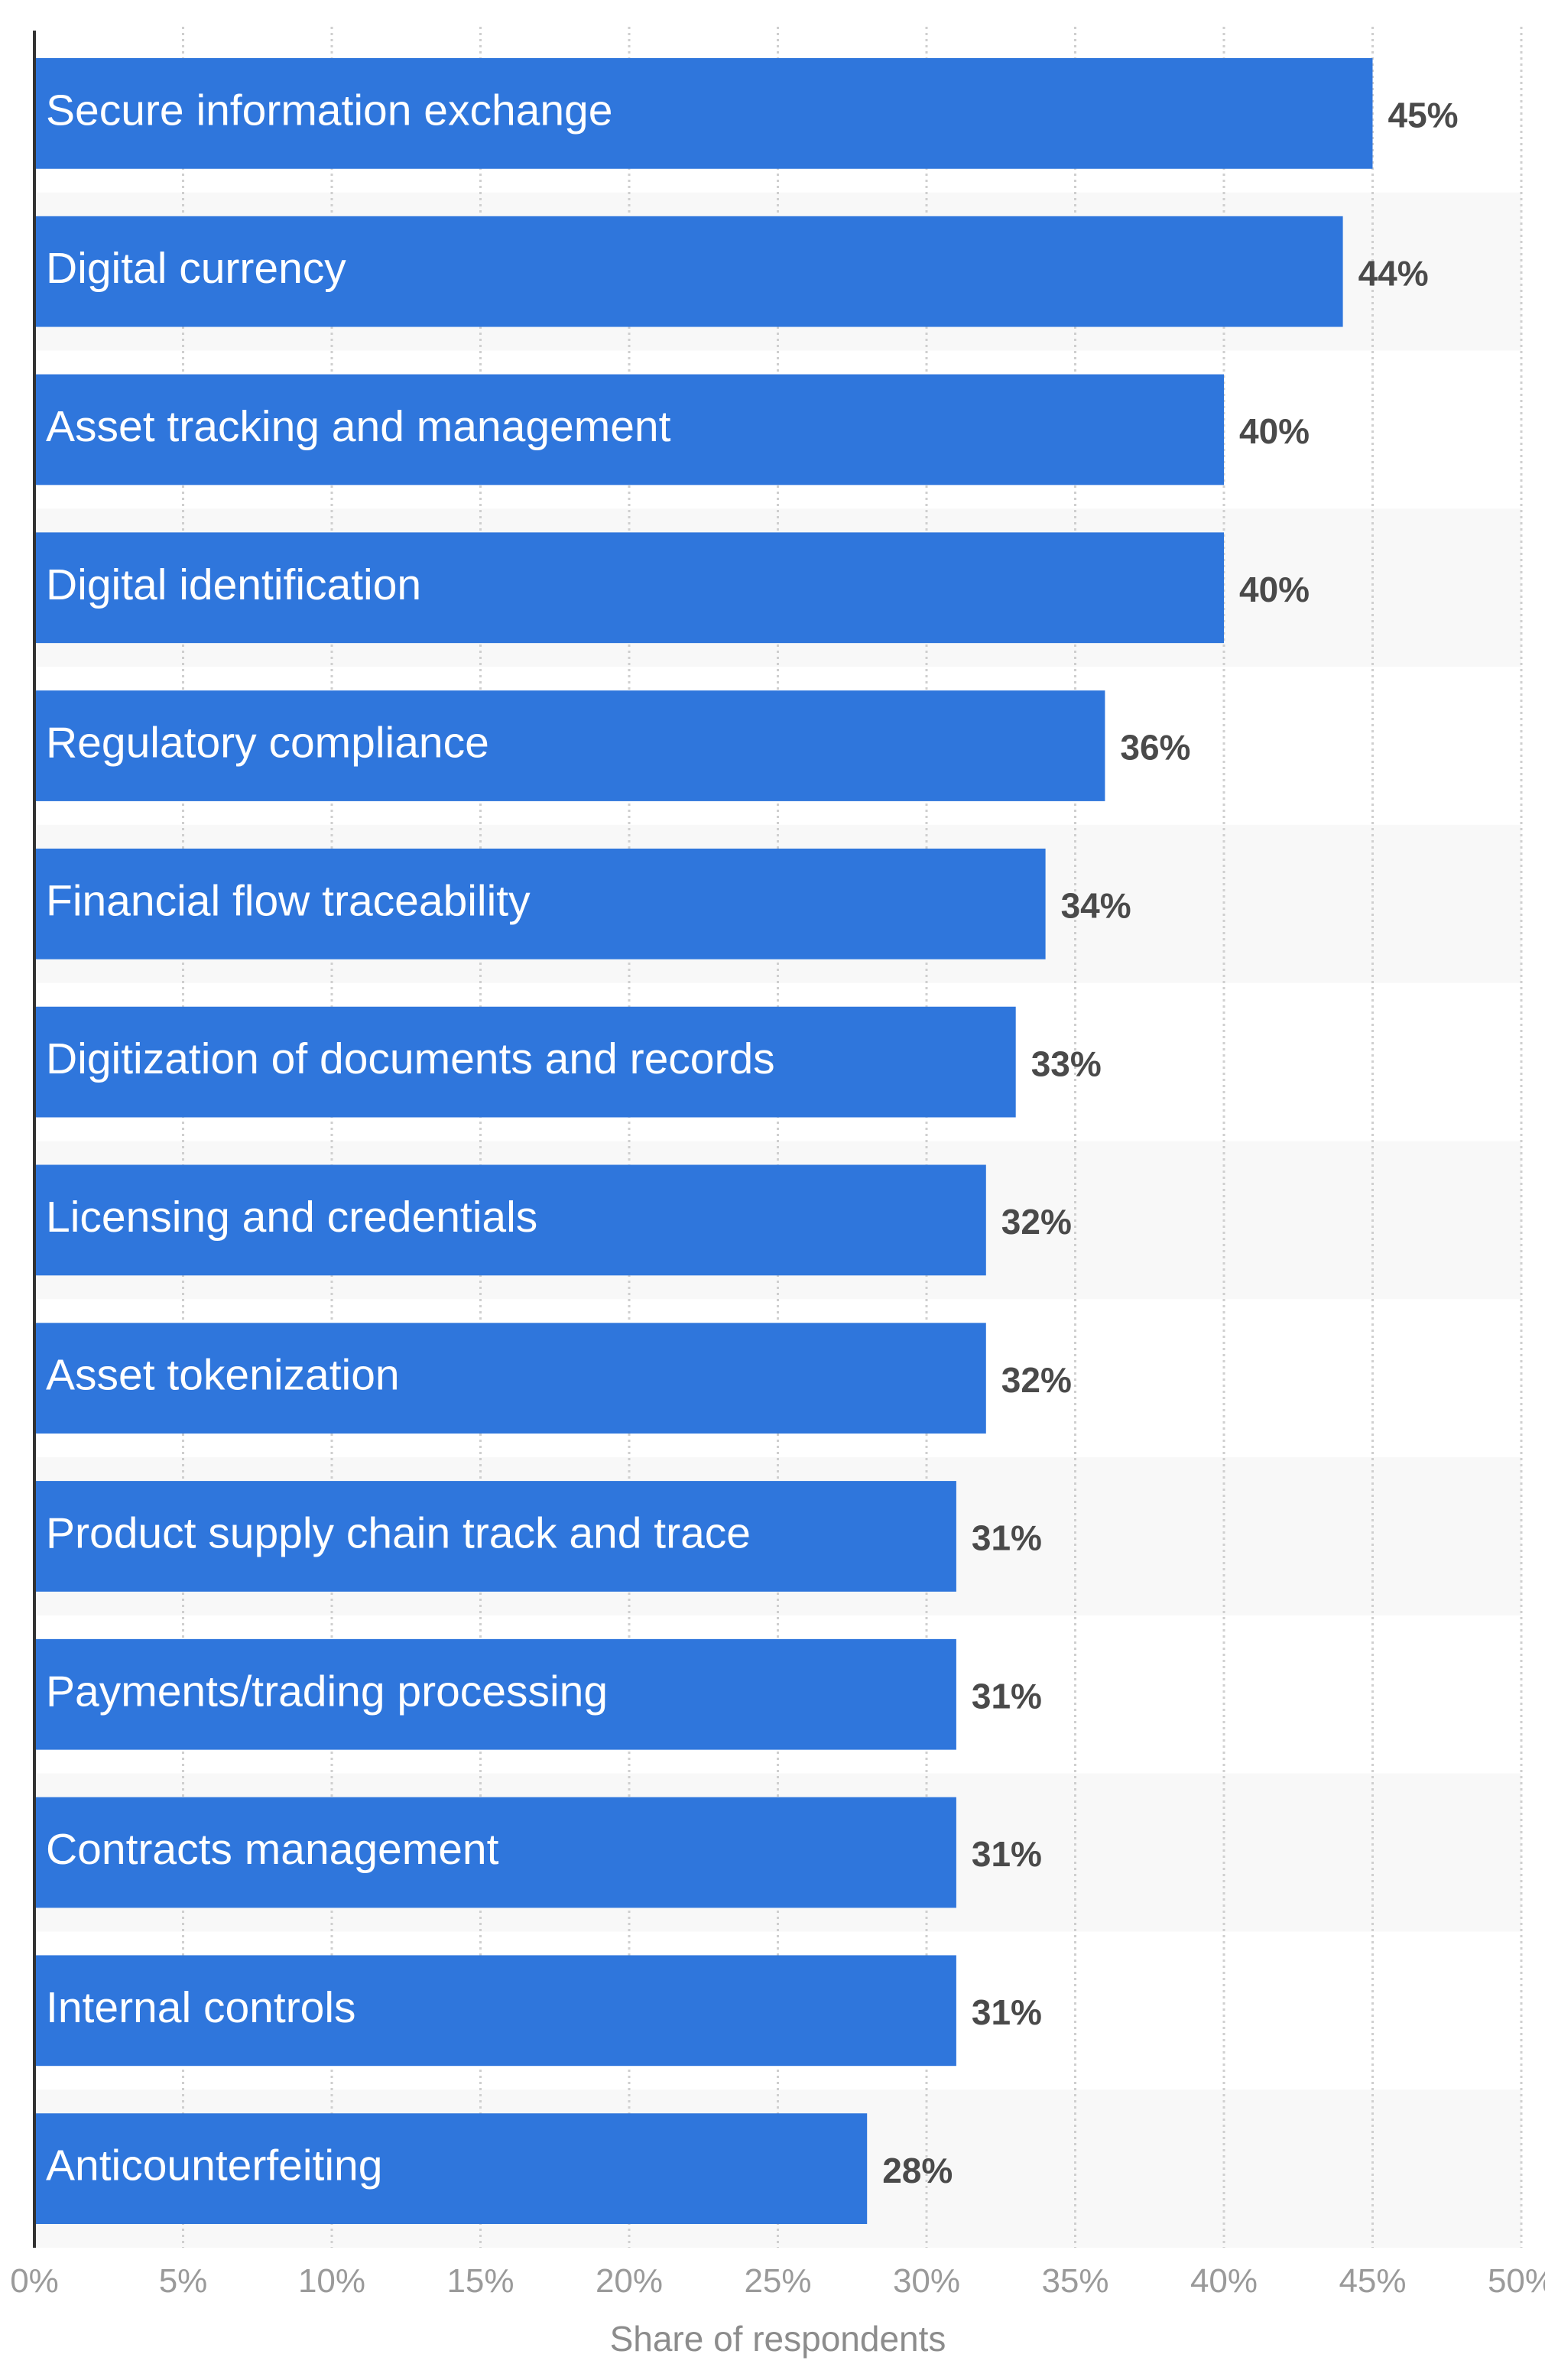 This screenshot has height=2380, width=1545. What do you see at coordinates (1393, 273) in the screenshot?
I see `bar-value-label: 44%` at bounding box center [1393, 273].